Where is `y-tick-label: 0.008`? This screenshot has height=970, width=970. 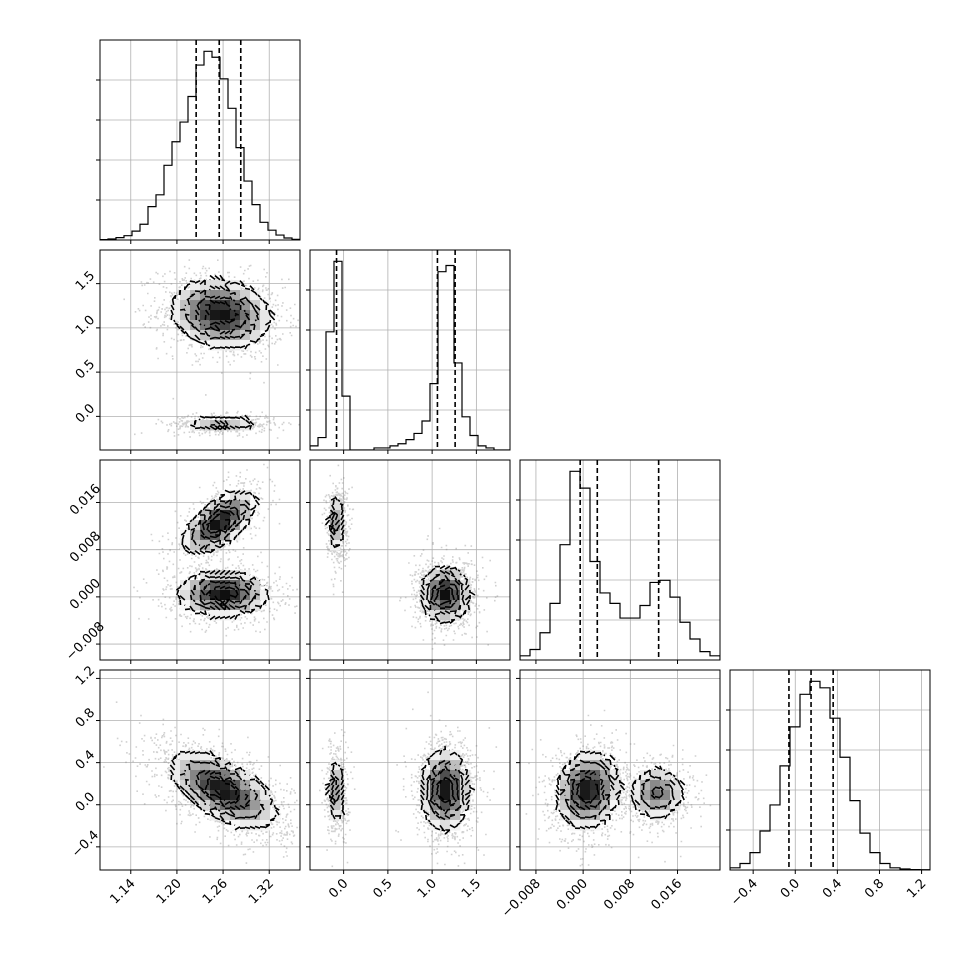
y-tick-label: 0.008 is located at coordinates (85, 547).